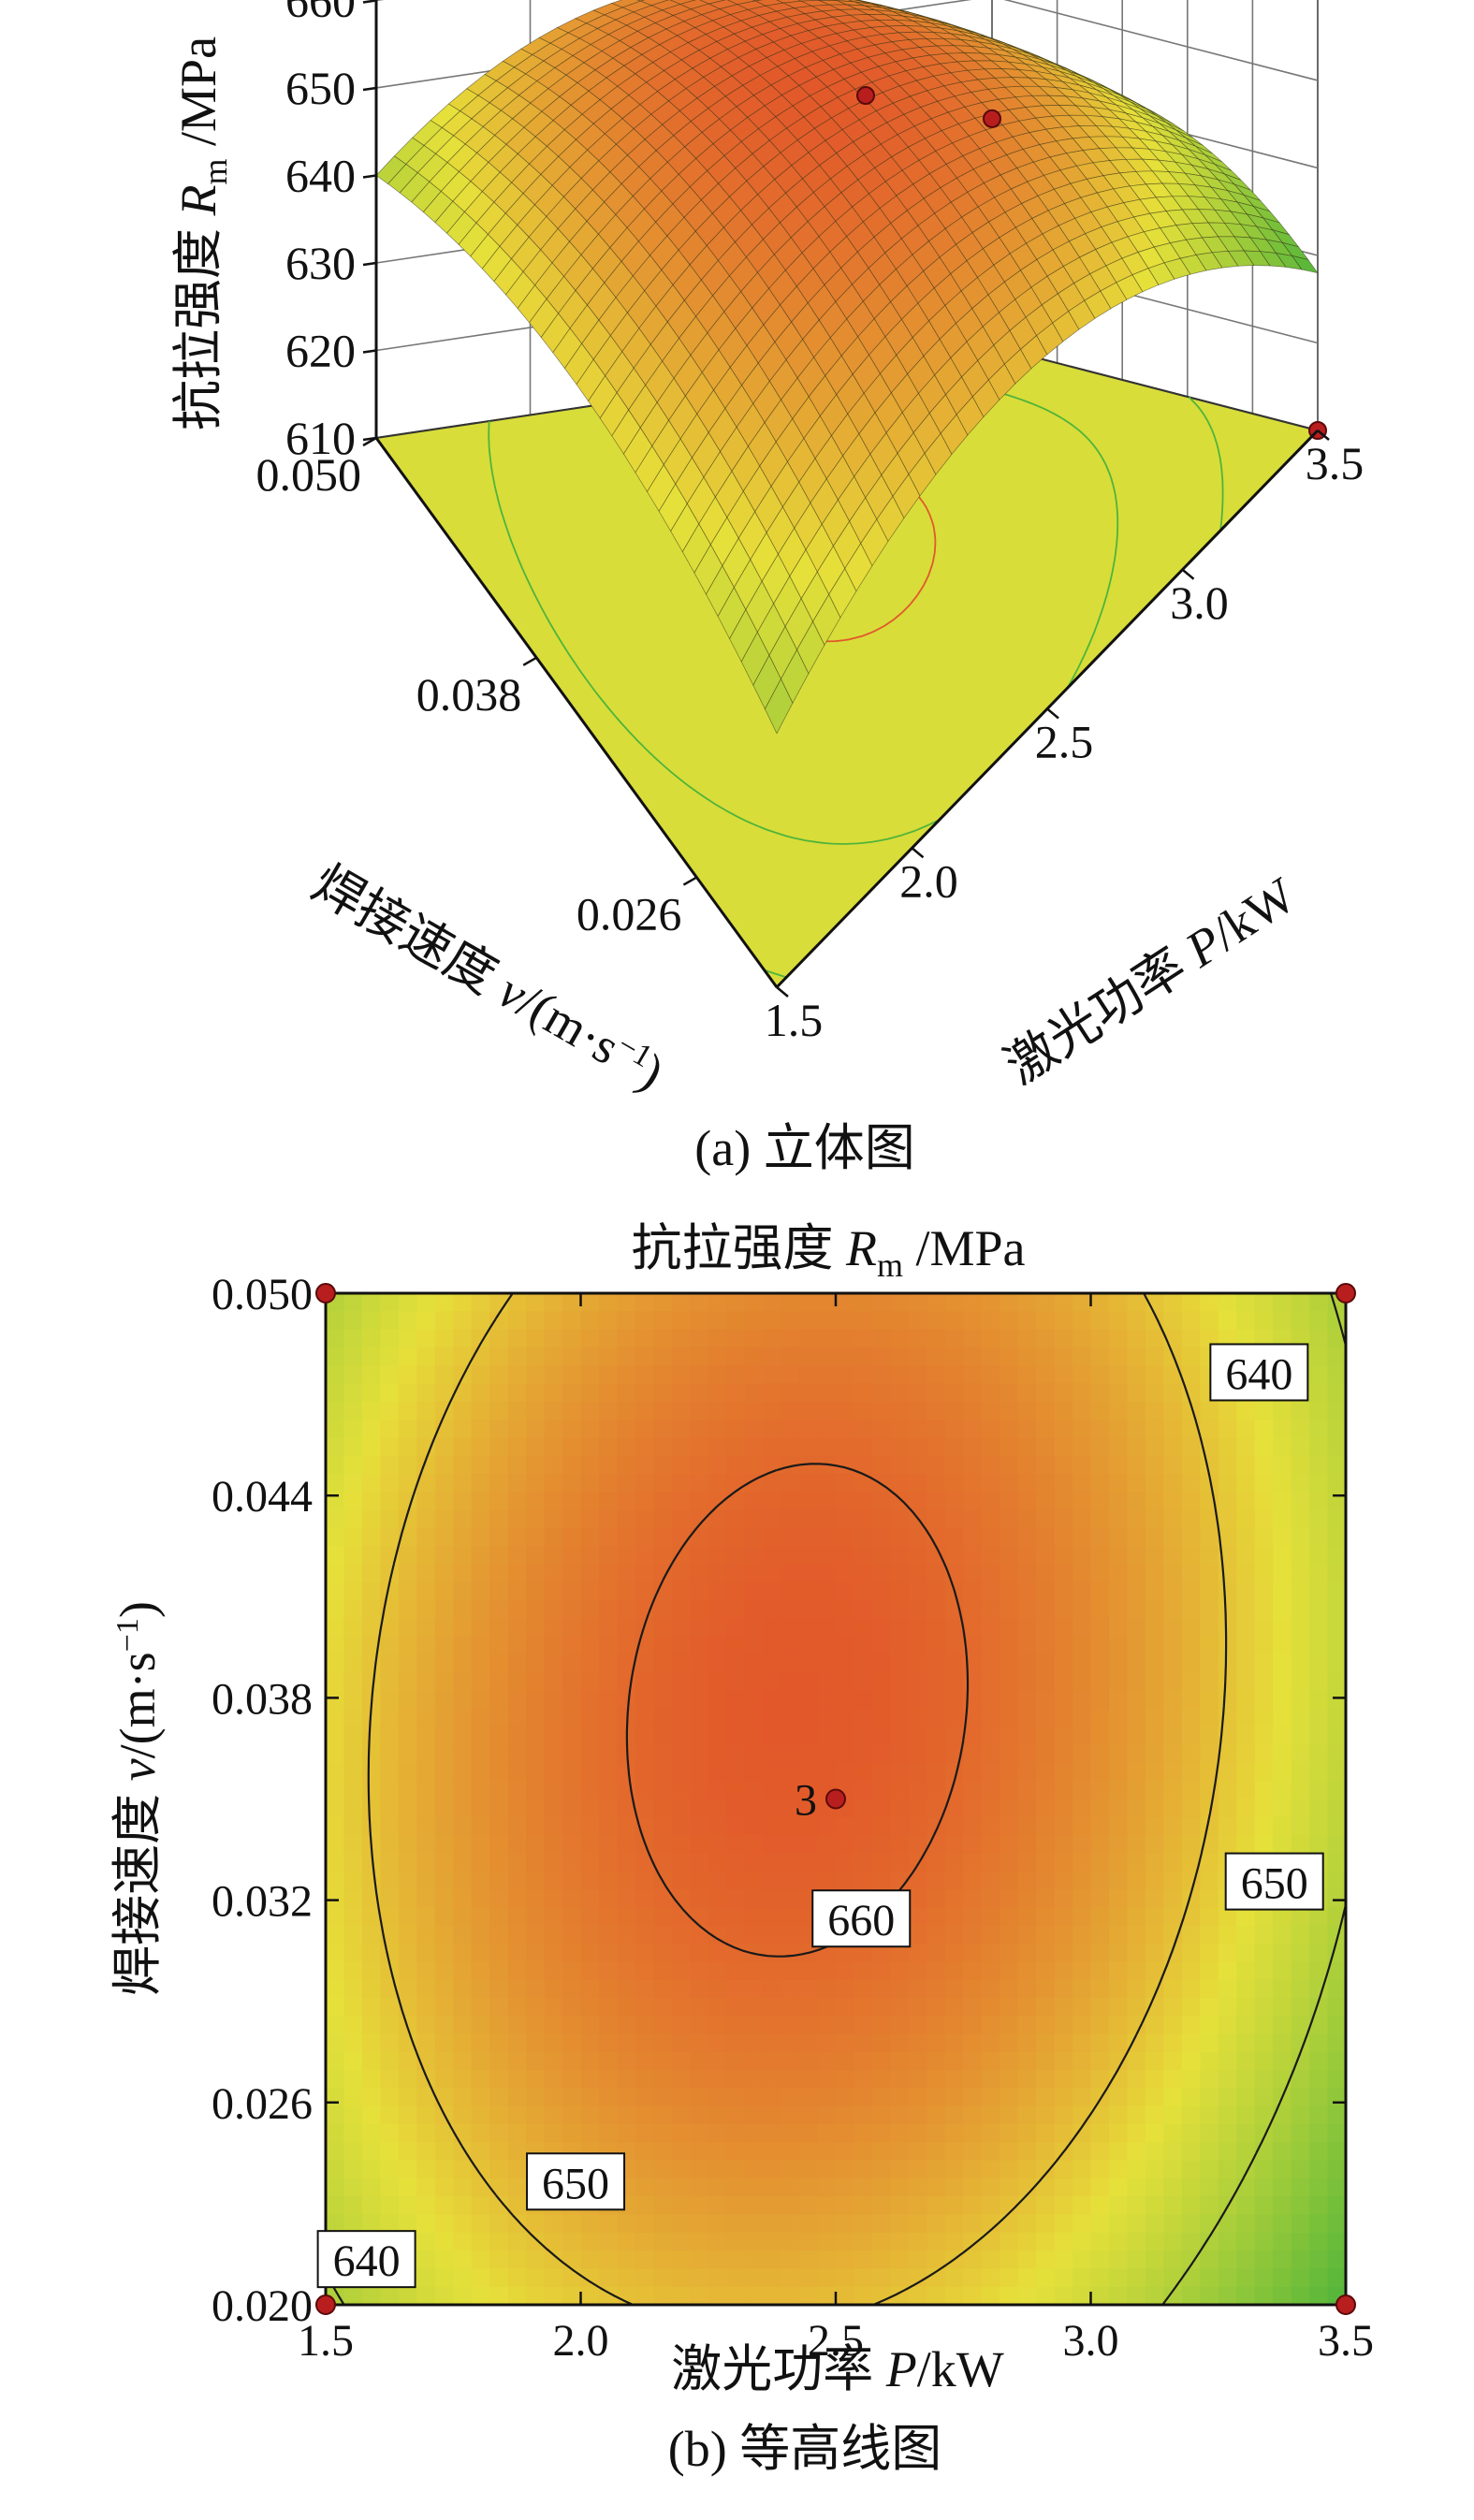  Describe the element at coordinates (576, 2181) in the screenshot. I see `contour-label-box` at that location.